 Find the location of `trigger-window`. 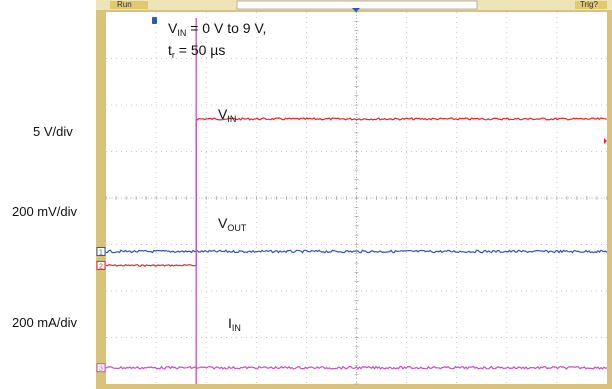

trigger-window is located at coordinates (357, 5).